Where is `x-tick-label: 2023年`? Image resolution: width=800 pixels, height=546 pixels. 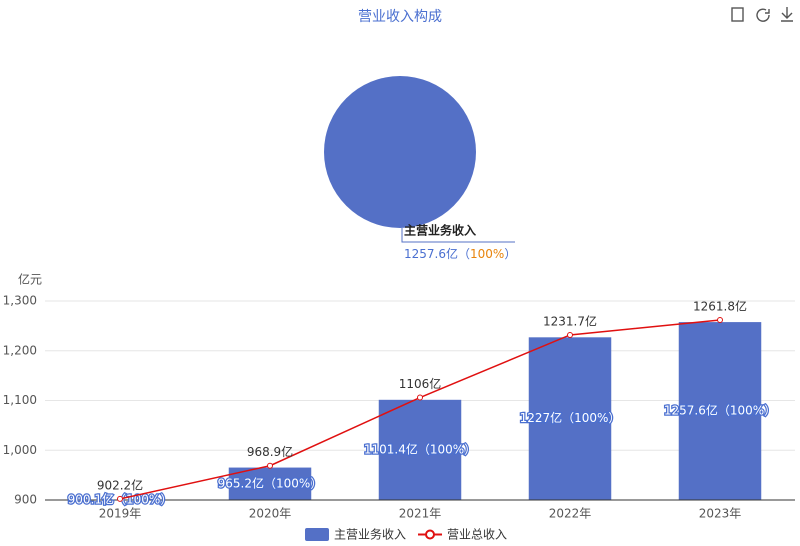 x-tick-label: 2023年 is located at coordinates (720, 514).